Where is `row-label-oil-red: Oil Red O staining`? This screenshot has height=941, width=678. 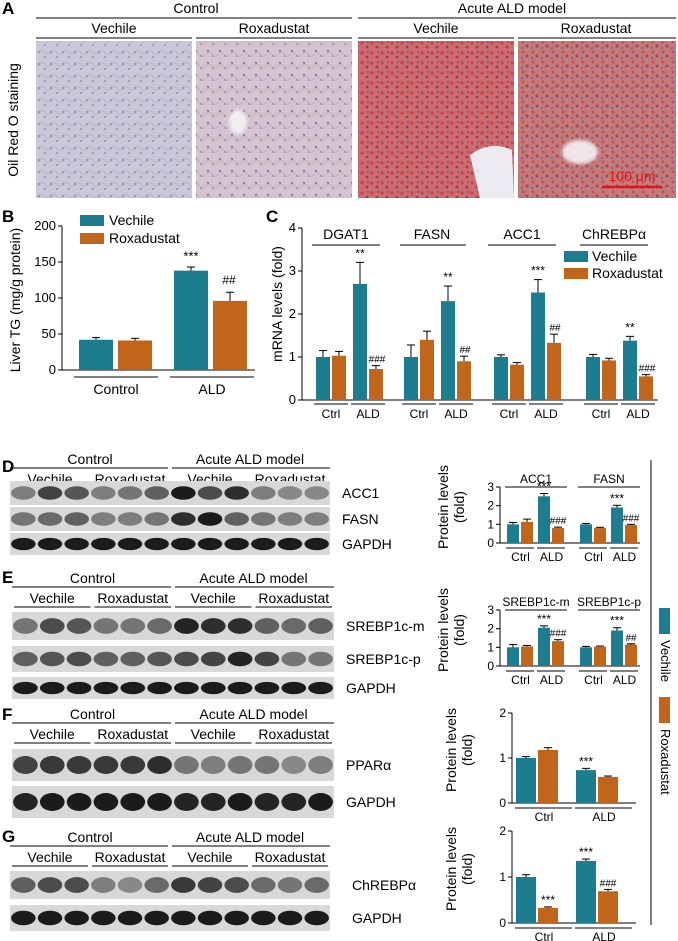
row-label-oil-red: Oil Red O staining is located at coordinates (13, 120).